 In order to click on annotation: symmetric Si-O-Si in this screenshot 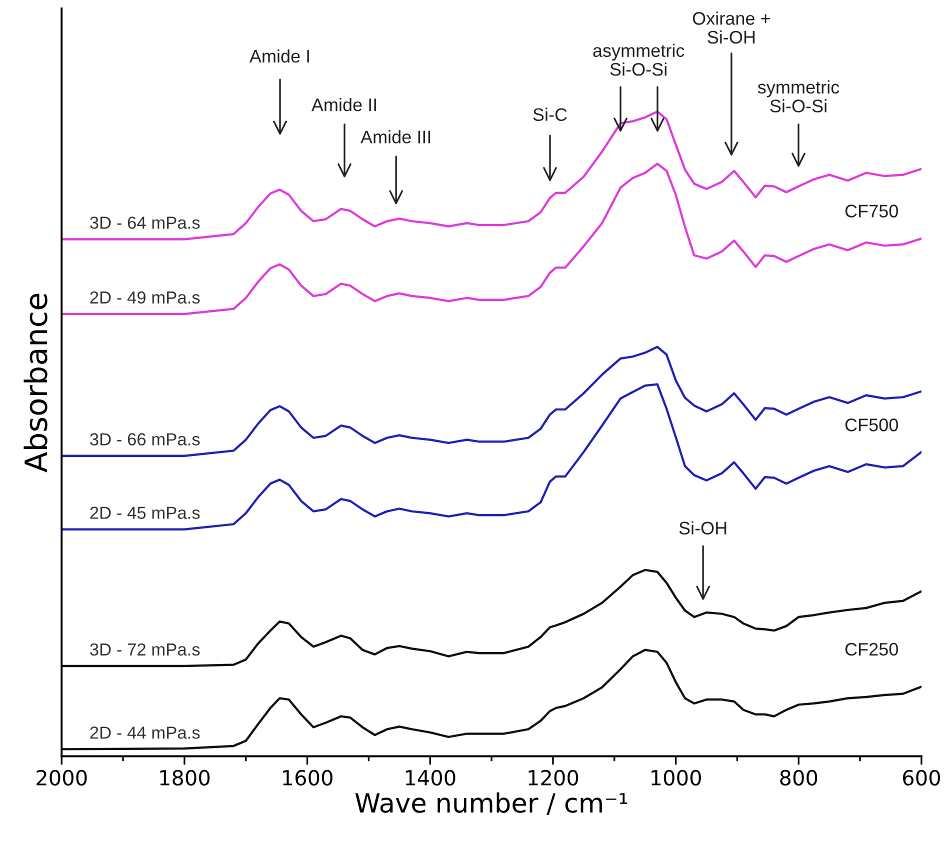, I will do `click(799, 96)`.